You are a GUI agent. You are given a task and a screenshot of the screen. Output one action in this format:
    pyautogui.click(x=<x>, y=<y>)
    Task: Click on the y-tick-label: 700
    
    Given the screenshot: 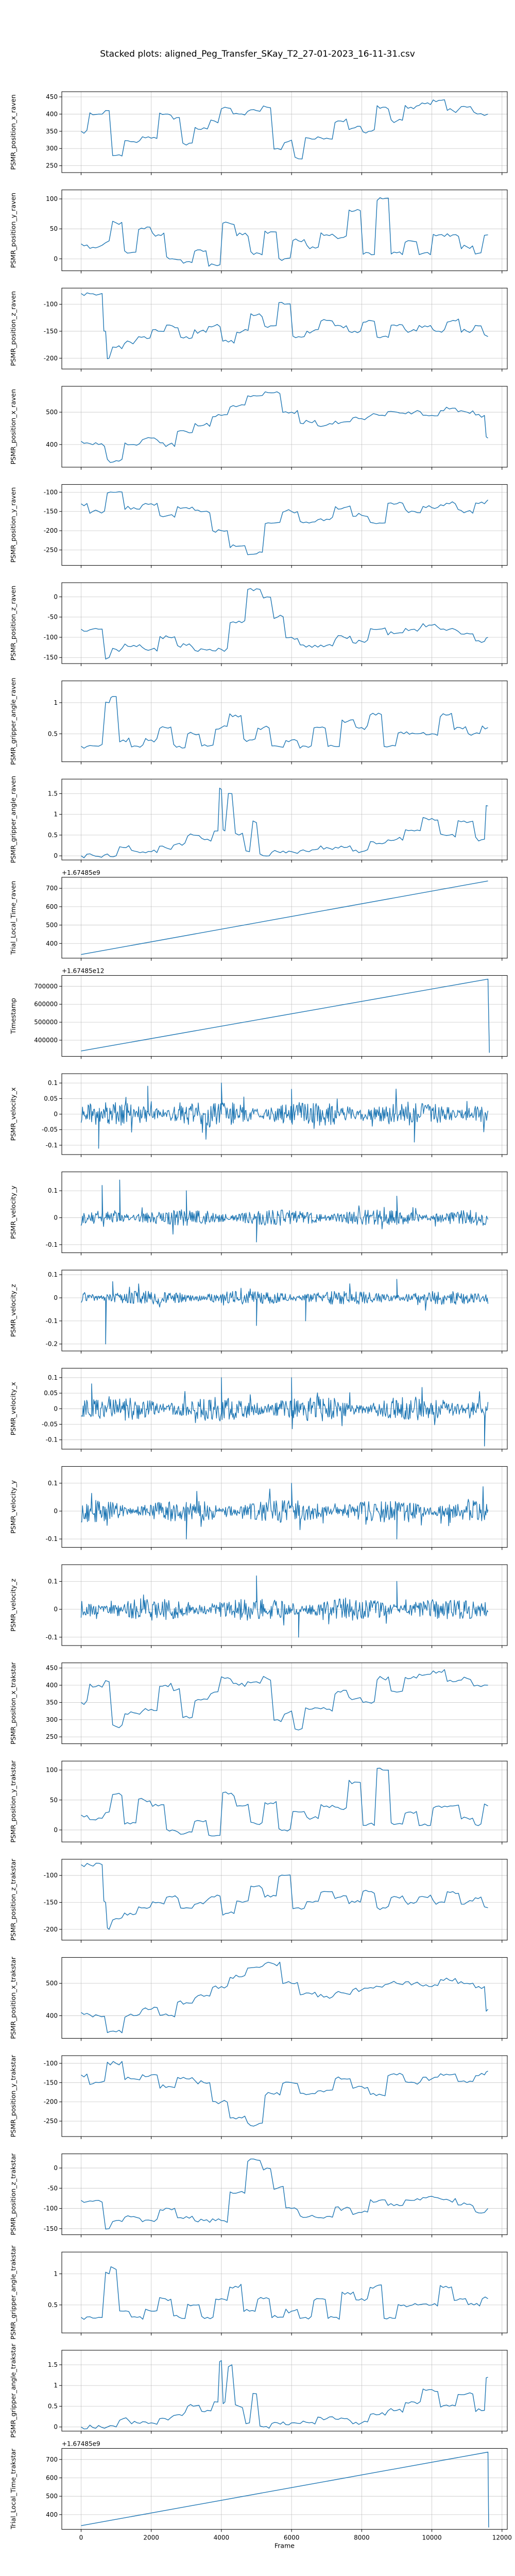 What is the action you would take?
    pyautogui.click(x=52, y=2459)
    